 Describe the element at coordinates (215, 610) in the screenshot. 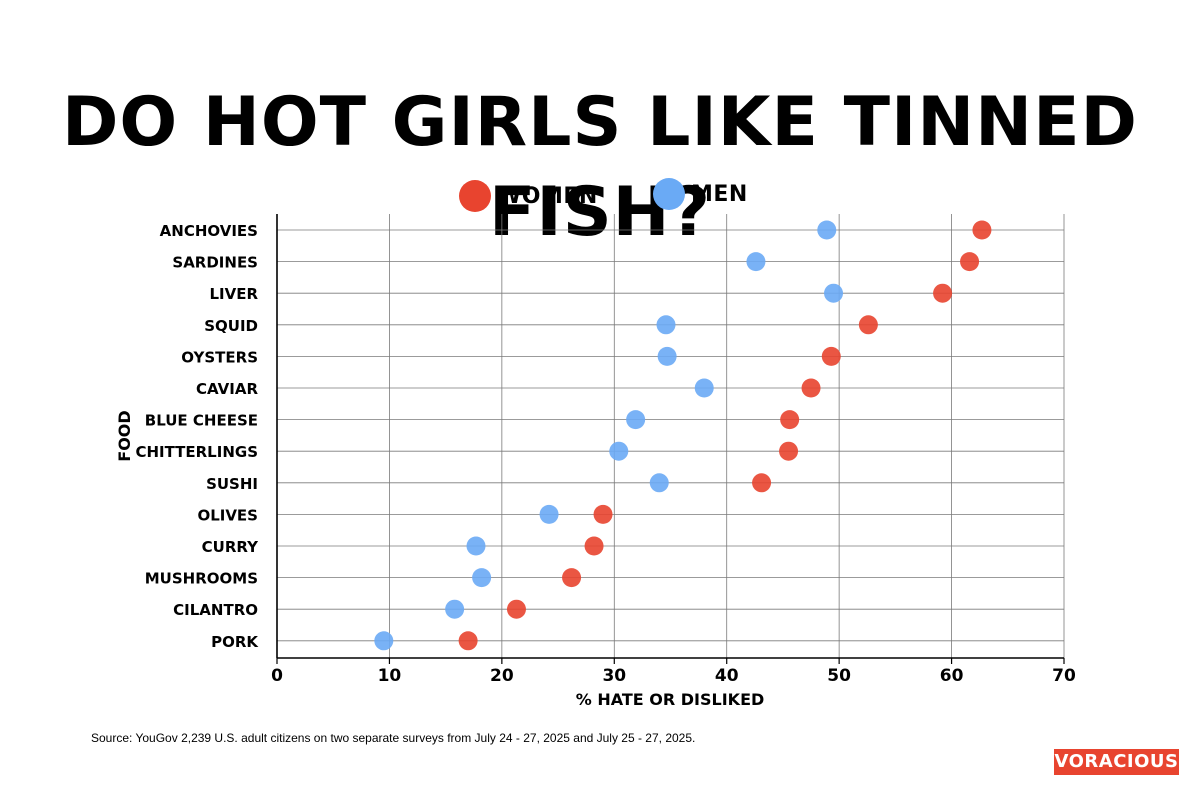

I see `y-tick-label: CILANTRO` at that location.